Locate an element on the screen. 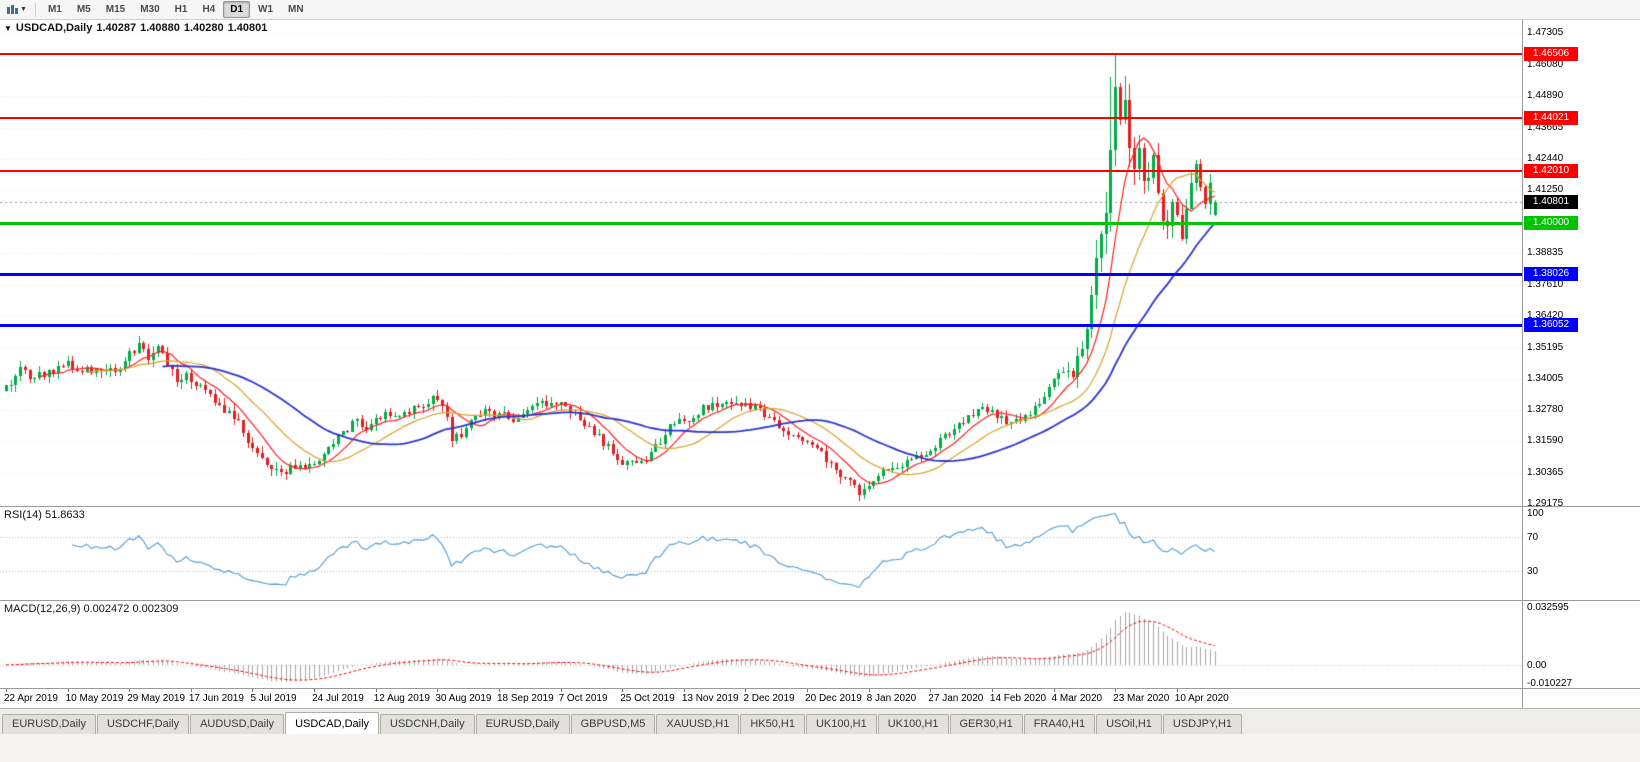 This screenshot has height=762, width=1640. ohlc-close: 1.40801 is located at coordinates (247, 28).